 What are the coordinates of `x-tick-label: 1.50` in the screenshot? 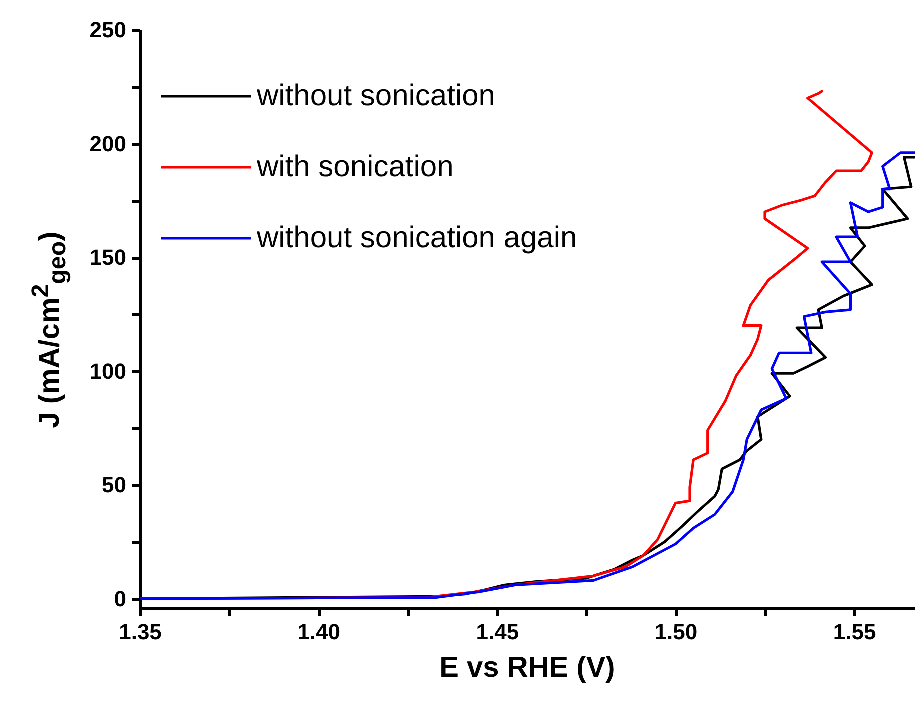 It's located at (676, 632).